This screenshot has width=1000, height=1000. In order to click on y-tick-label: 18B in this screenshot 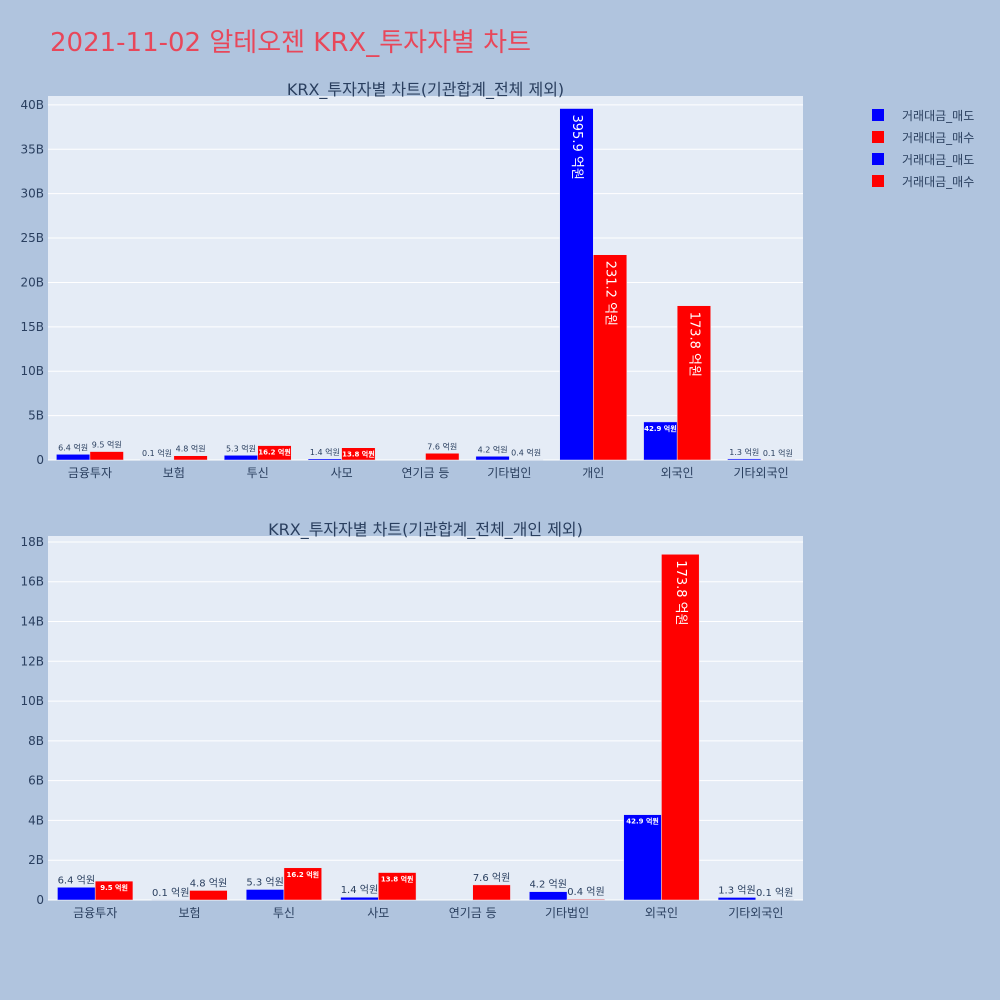, I will do `click(32, 542)`.